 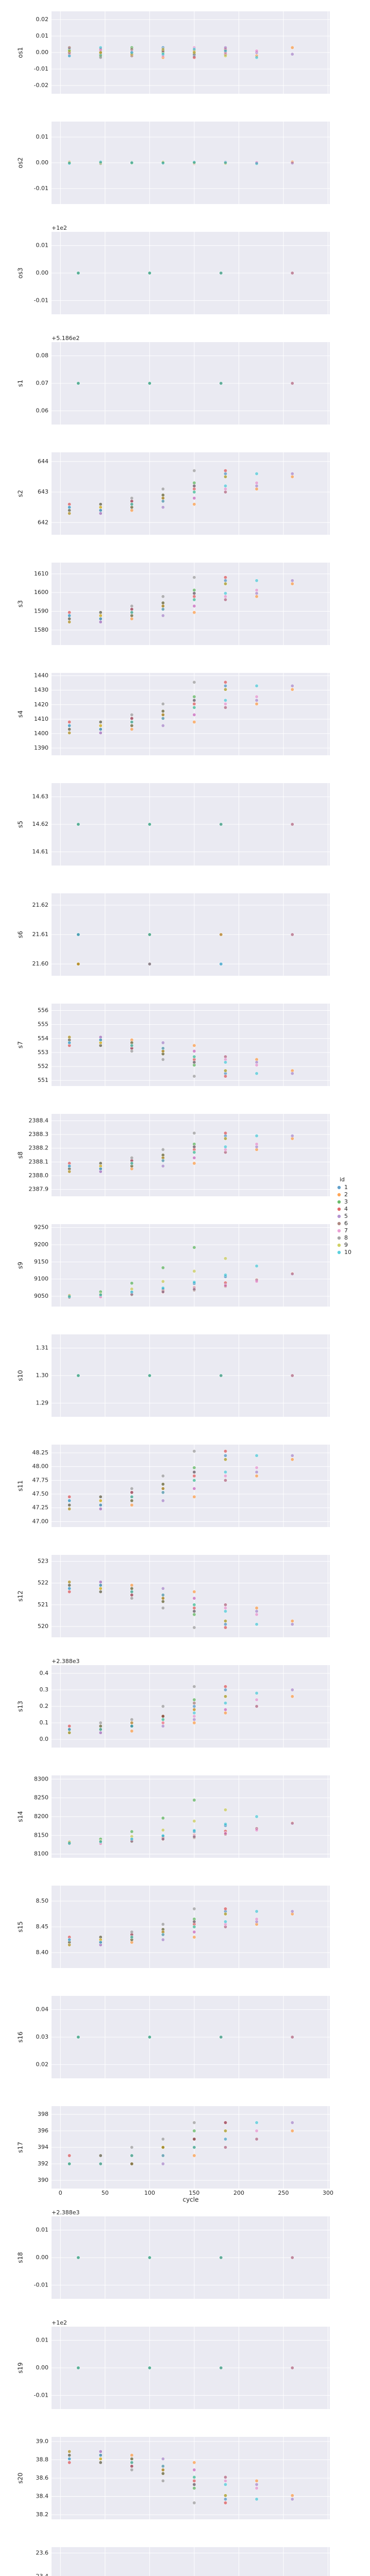 What do you see at coordinates (42, 383) in the screenshot?
I see `y-tick-label: 0.07` at bounding box center [42, 383].